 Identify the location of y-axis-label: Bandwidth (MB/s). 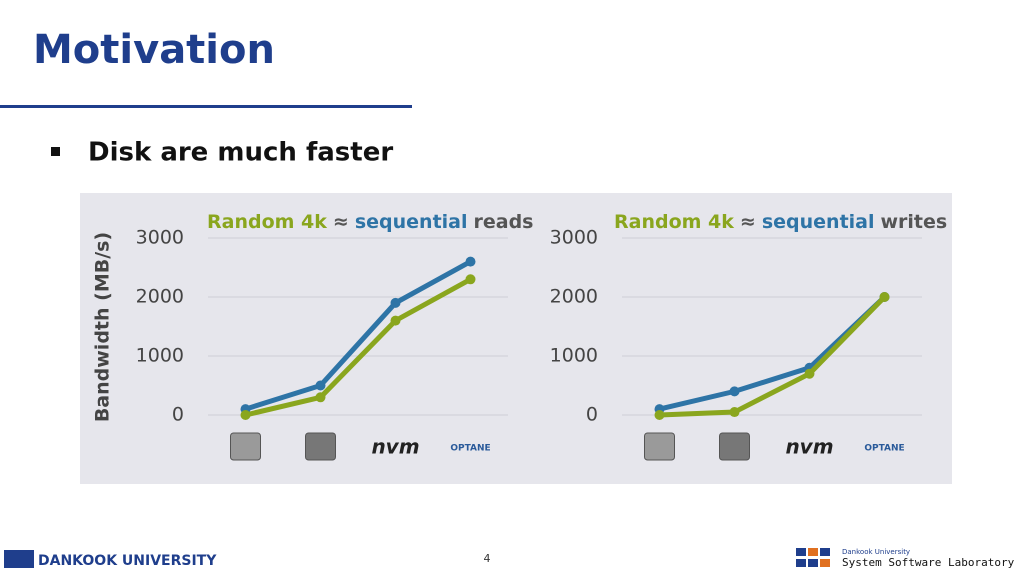
(103, 327).